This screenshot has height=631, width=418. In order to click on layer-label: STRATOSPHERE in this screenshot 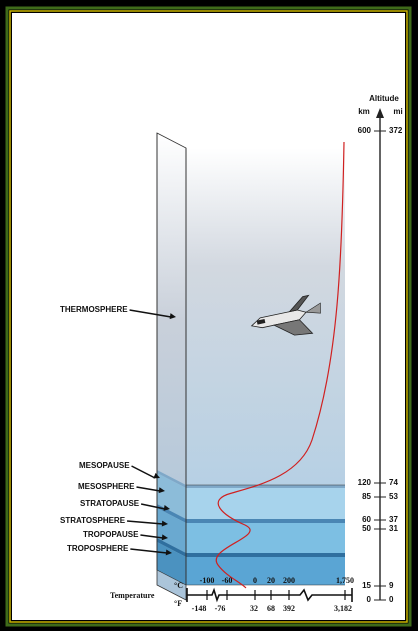, I will do `click(93, 520)`.